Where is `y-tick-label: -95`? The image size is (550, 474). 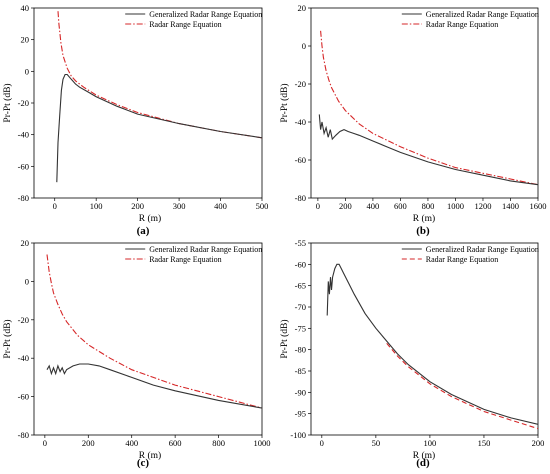 y-tick-label: -95 is located at coordinates (300, 414).